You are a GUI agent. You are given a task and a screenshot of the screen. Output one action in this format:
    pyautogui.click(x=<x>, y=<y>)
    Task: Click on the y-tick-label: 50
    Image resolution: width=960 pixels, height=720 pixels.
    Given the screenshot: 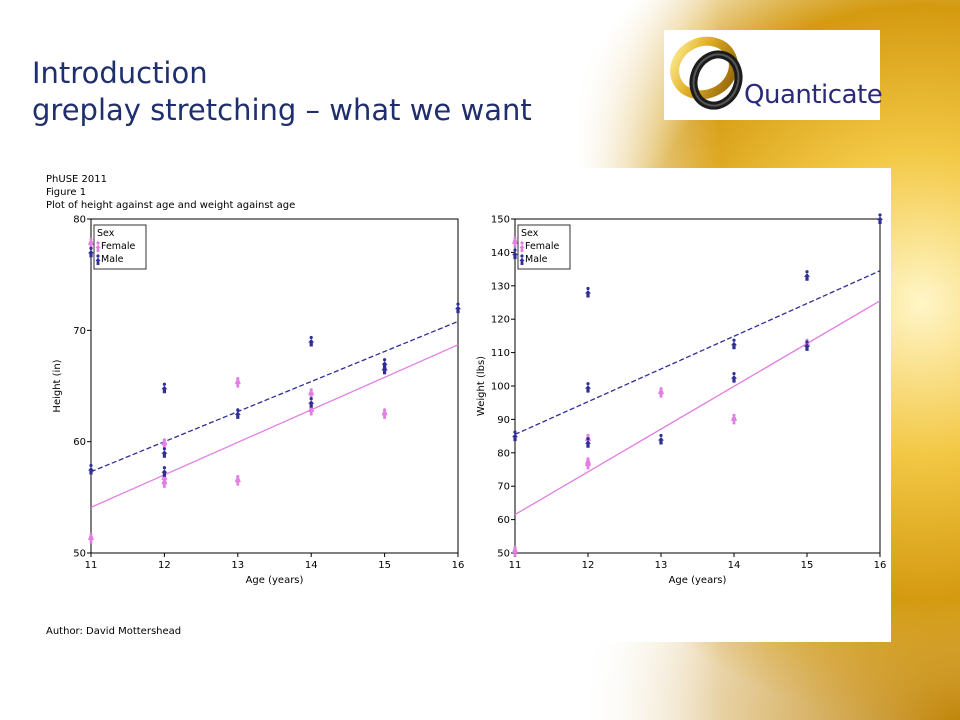 What is the action you would take?
    pyautogui.click(x=503, y=554)
    